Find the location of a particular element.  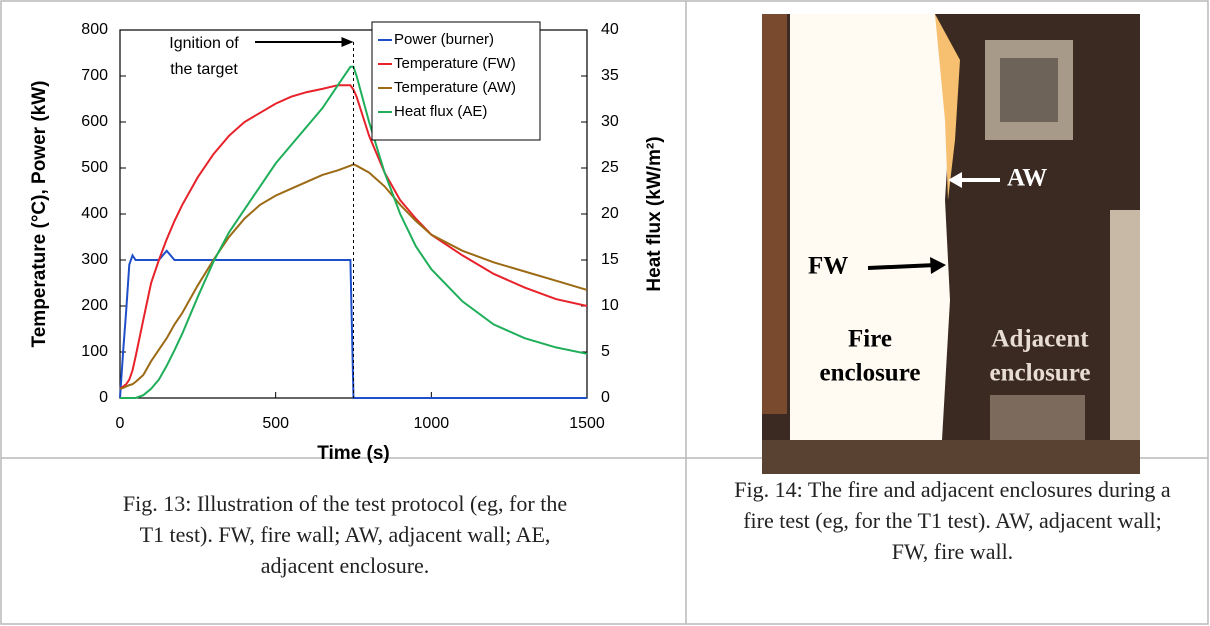

y2-tick-label: 20 is located at coordinates (610, 213).